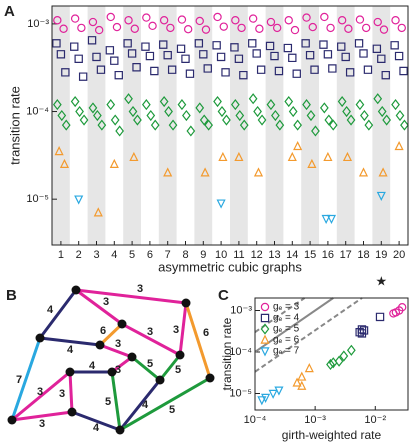 This screenshot has height=442, width=415. Describe the element at coordinates (381, 255) in the screenshot. I see `x-tick-label: 19` at that location.